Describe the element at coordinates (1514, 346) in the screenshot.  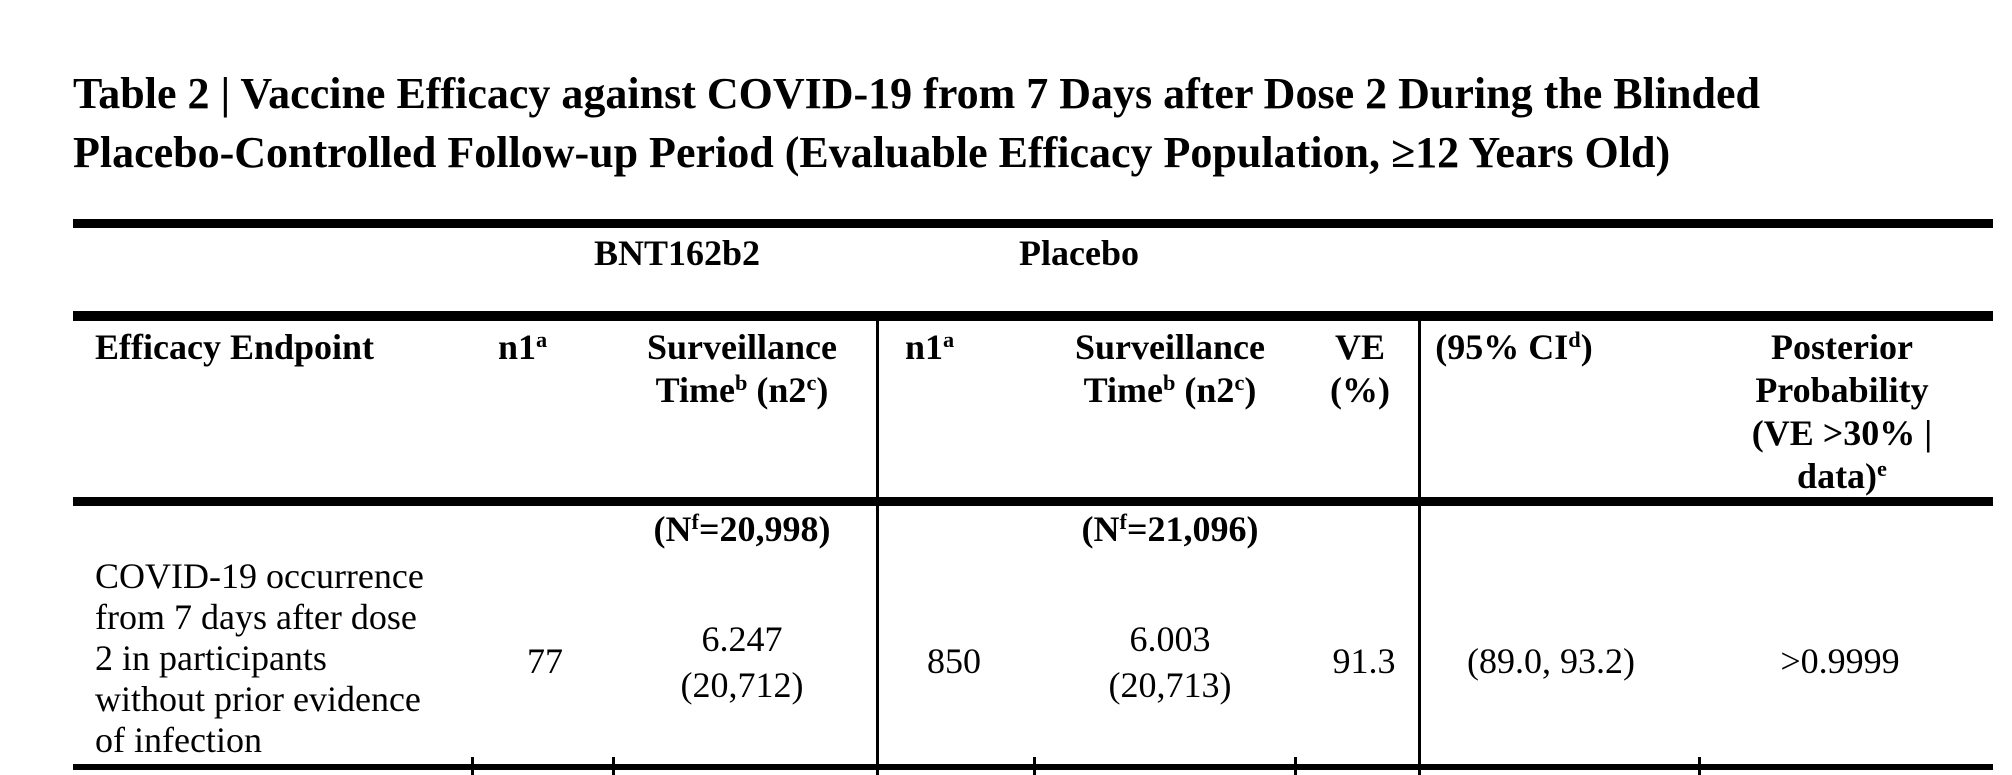
I see `header-95-ci: (95% CId)` at that location.